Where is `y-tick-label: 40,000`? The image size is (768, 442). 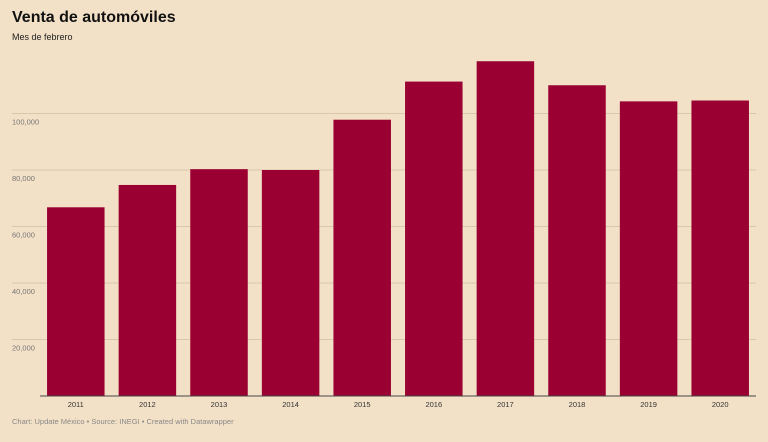
y-tick-label: 40,000 is located at coordinates (23, 291).